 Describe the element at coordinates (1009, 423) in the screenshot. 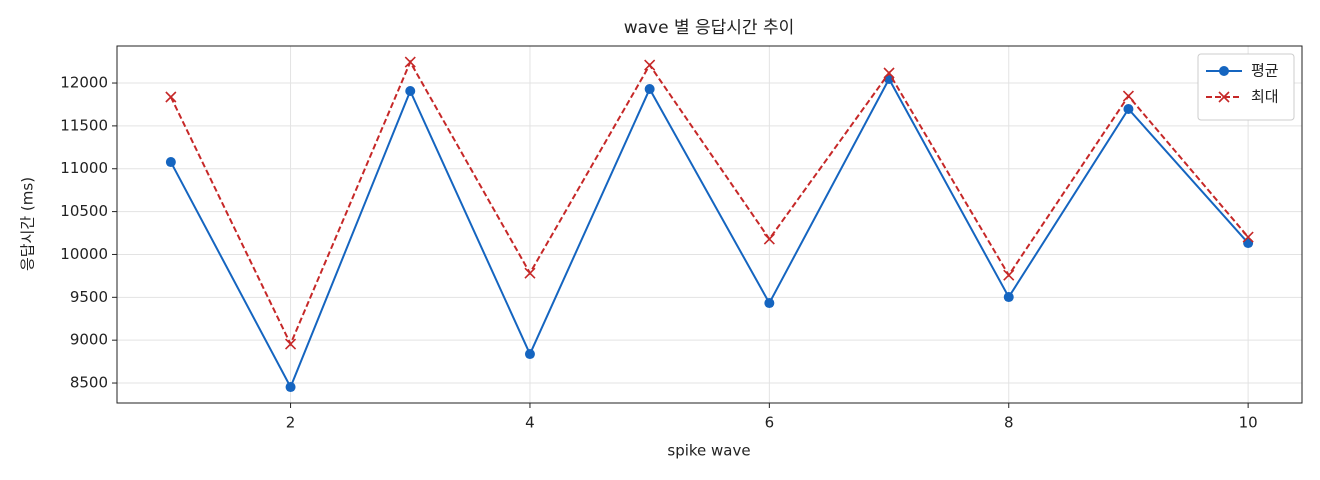

I see `x-tick-label: 8` at that location.